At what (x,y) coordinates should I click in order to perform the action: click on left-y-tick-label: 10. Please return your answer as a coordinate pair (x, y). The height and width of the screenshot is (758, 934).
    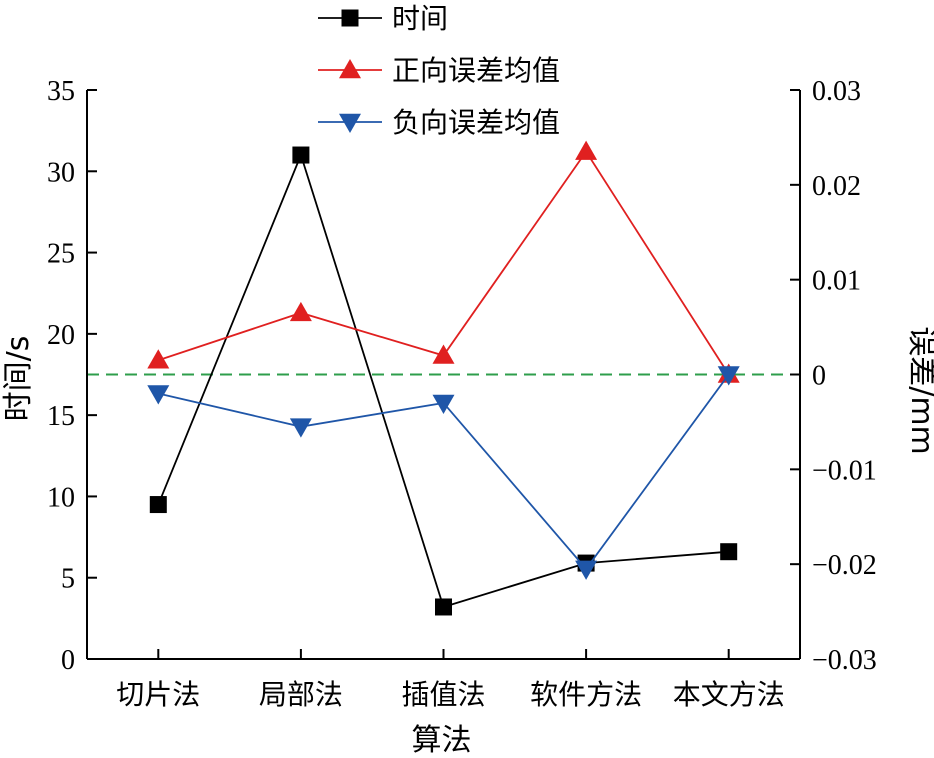
    Looking at the image, I should click on (61, 497).